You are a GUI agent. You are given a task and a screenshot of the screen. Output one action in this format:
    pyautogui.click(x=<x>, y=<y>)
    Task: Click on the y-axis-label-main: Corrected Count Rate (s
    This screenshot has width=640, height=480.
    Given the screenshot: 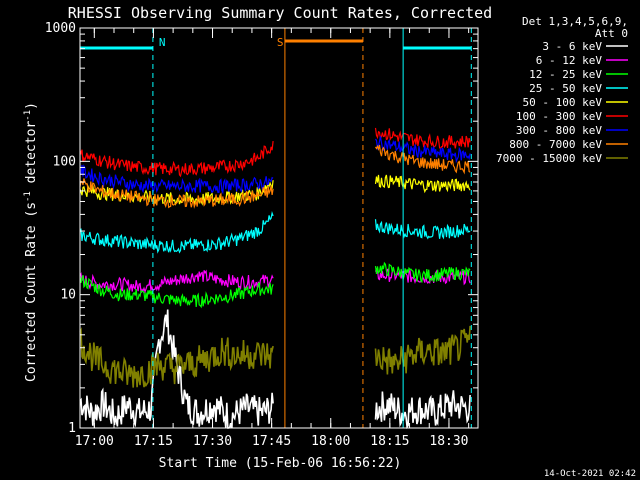 What is the action you would take?
    pyautogui.click(x=31, y=292)
    